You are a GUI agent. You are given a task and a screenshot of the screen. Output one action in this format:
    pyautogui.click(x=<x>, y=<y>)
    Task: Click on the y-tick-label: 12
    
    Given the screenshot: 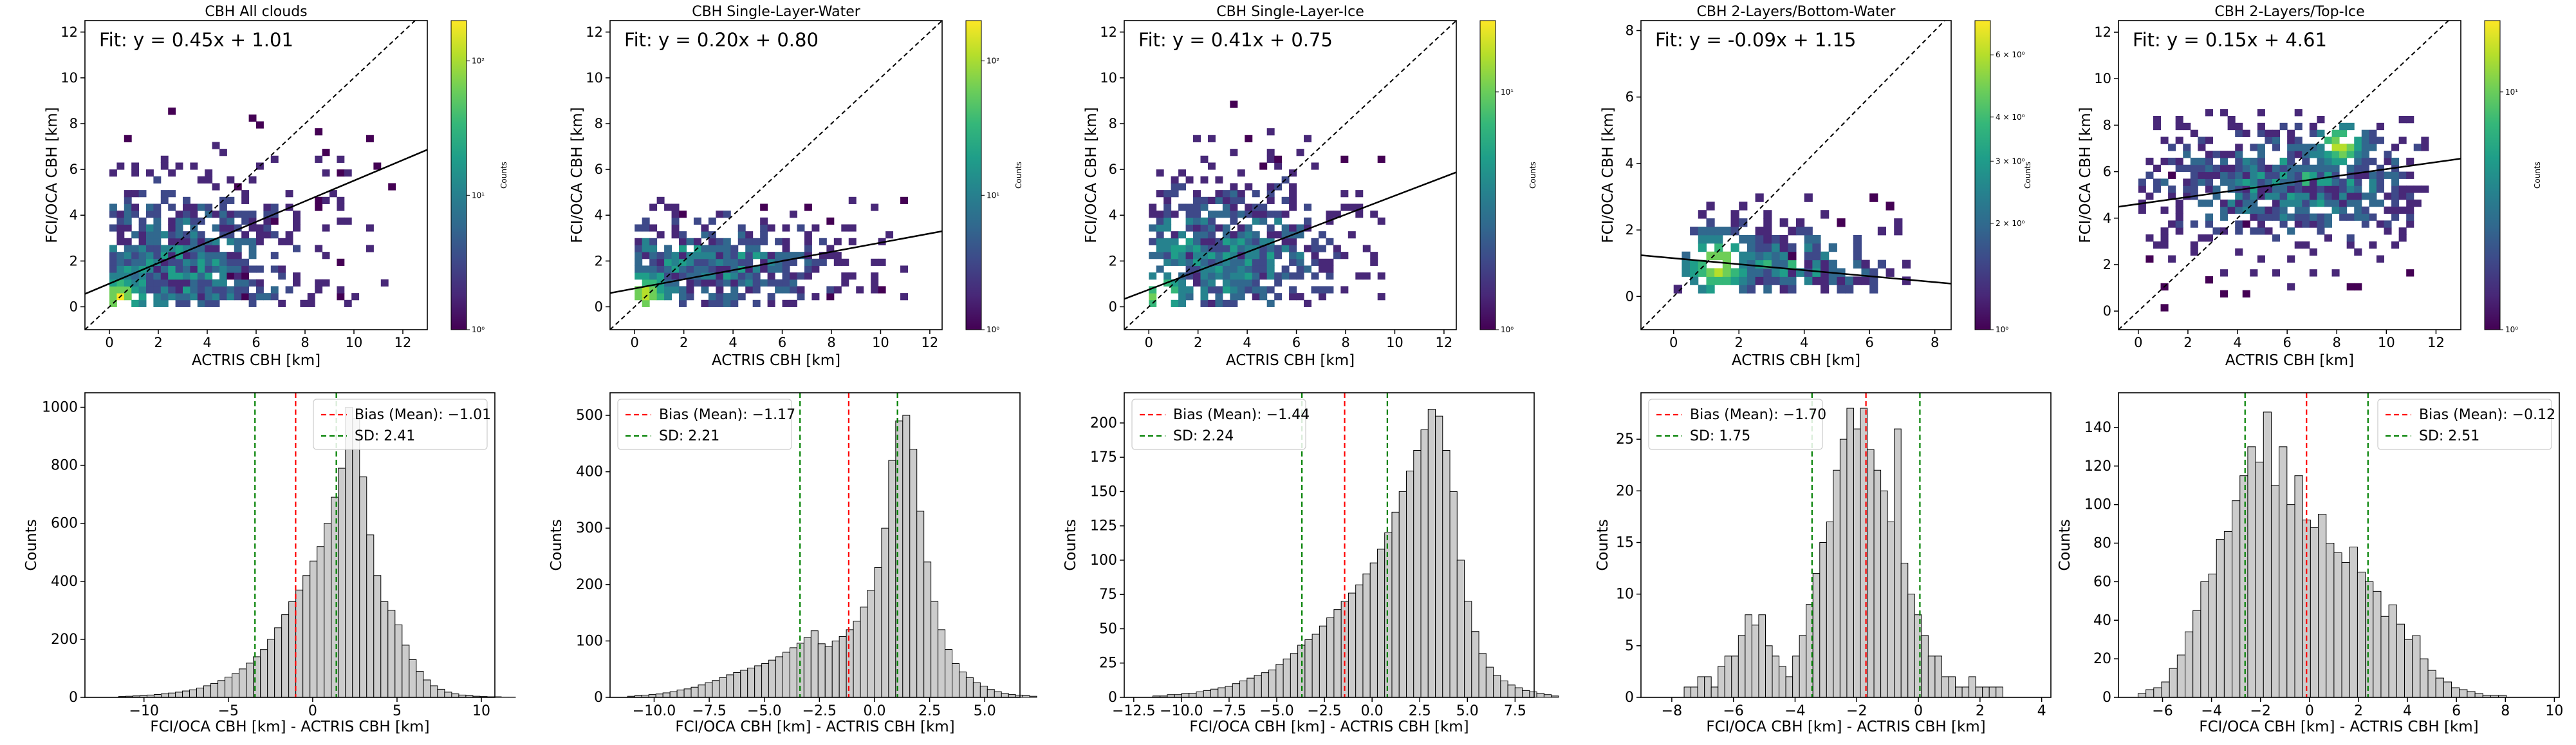 What is the action you would take?
    pyautogui.click(x=69, y=32)
    